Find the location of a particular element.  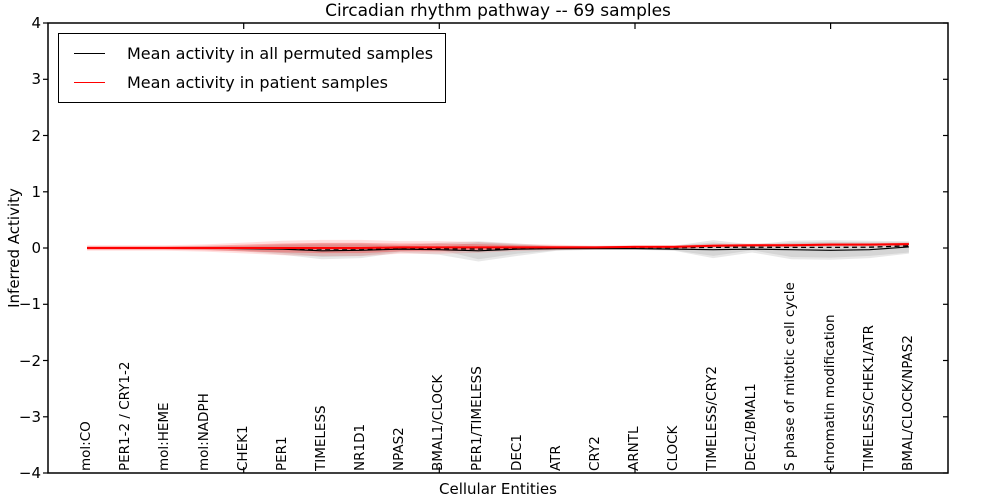

legend-line-sample-black is located at coordinates (89, 53).